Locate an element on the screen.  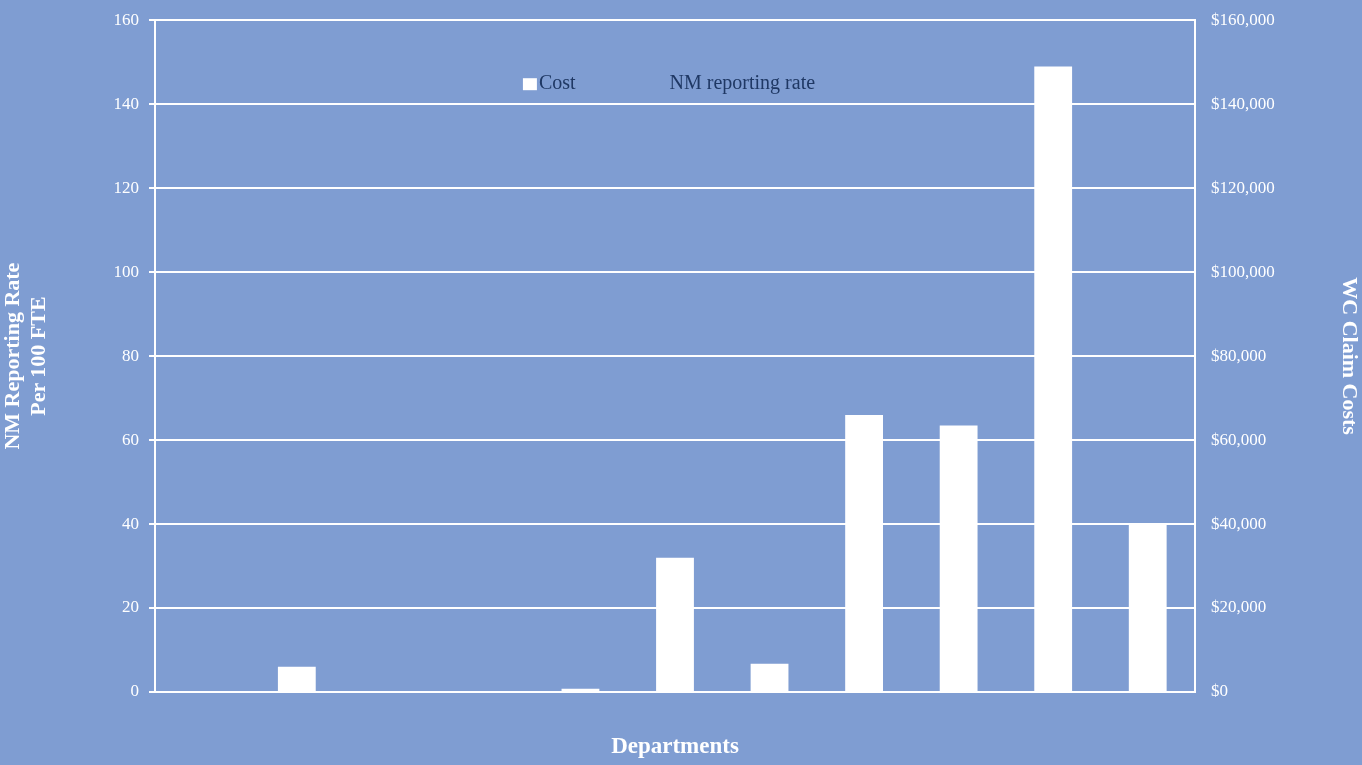
legend-label: Cost is located at coordinates (557, 82).